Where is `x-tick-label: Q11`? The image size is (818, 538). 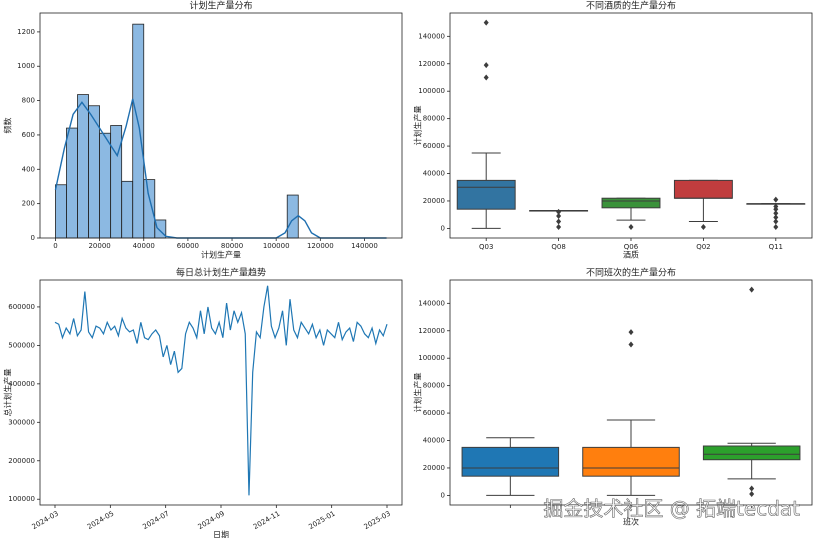 x-tick-label: Q11 is located at coordinates (776, 247).